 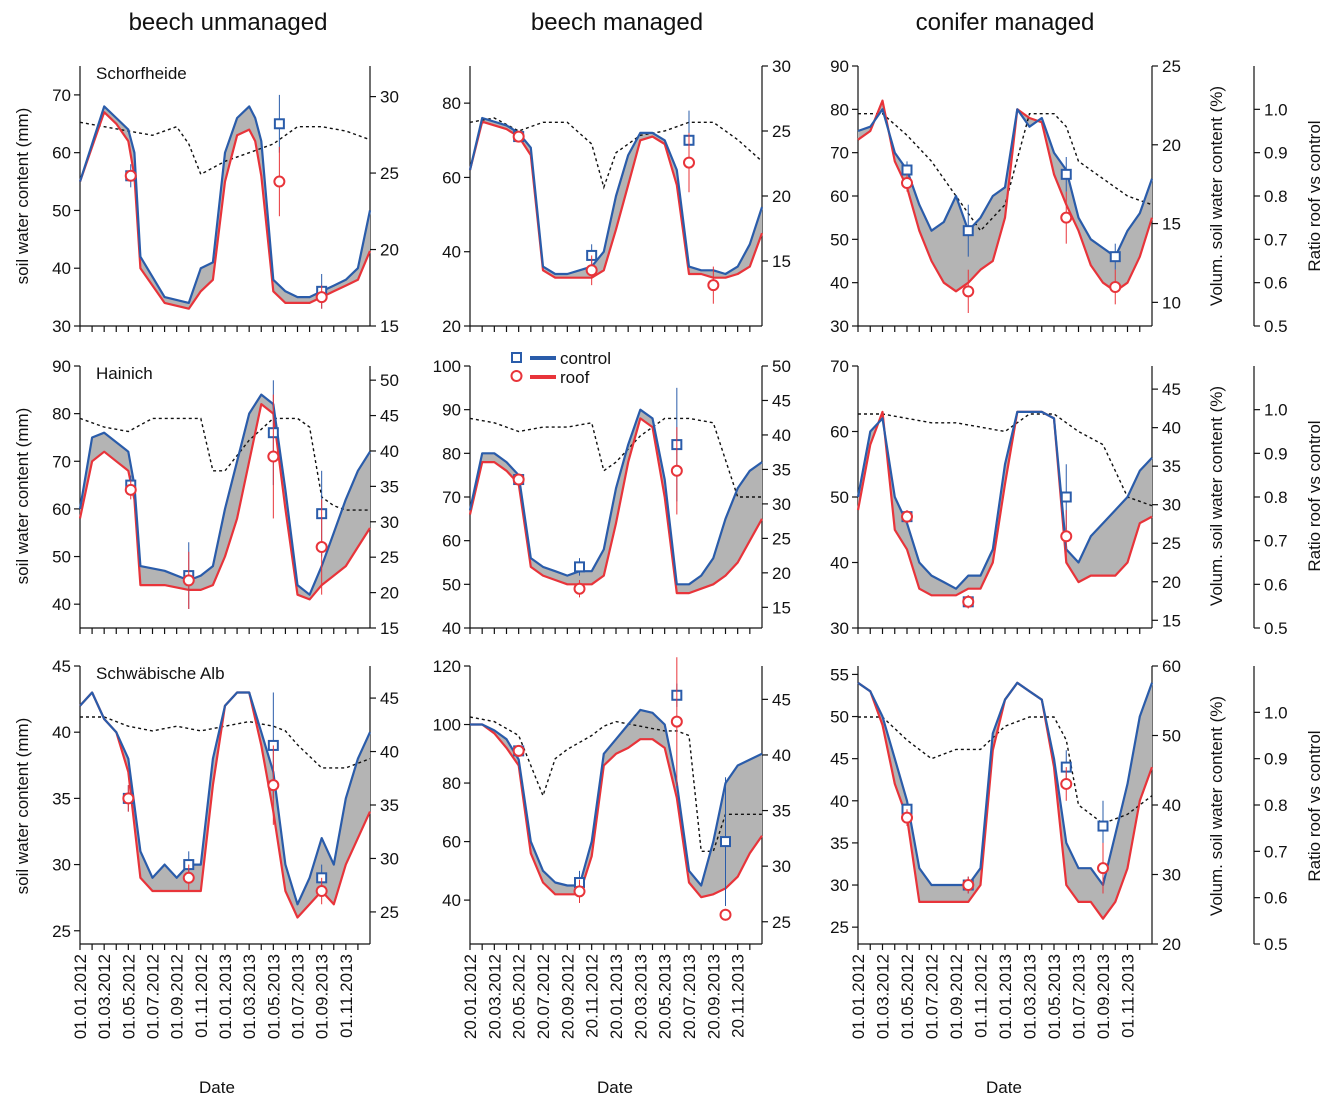 What do you see at coordinates (713, 996) in the screenshot?
I see `xtick-label: 20.09.2013` at bounding box center [713, 996].